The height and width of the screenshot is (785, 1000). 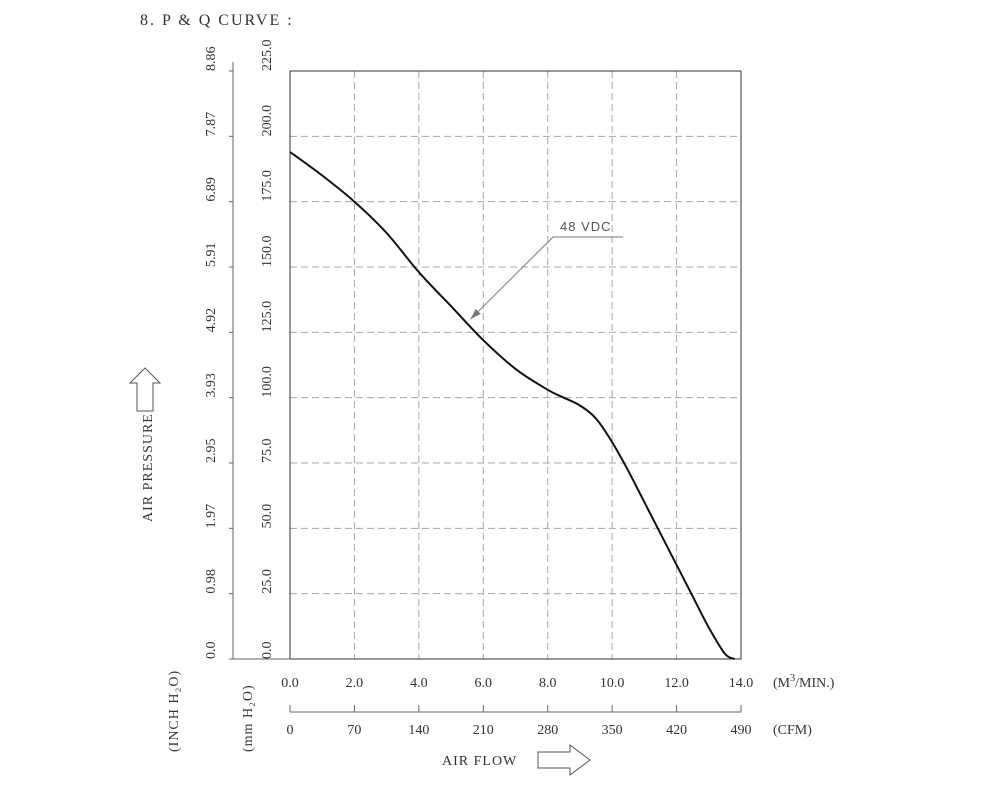 What do you see at coordinates (676, 683) in the screenshot?
I see `x-tick-label-primary: 12.0` at bounding box center [676, 683].